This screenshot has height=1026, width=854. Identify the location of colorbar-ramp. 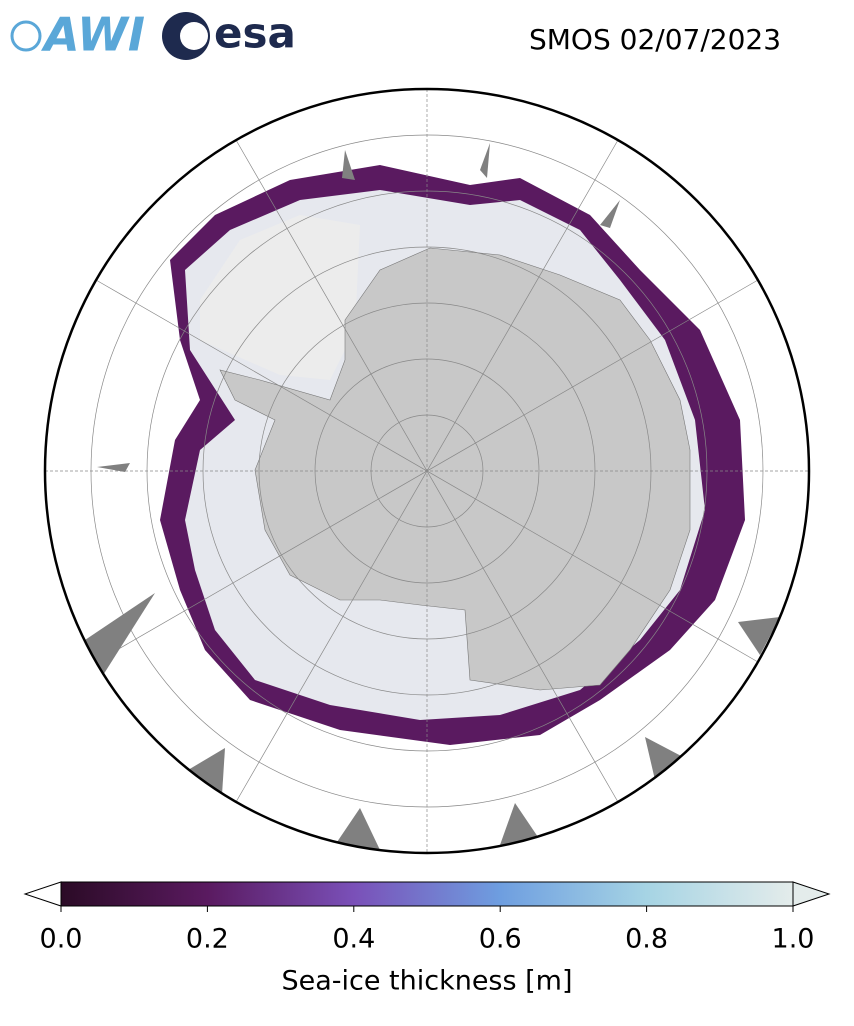
(427, 894).